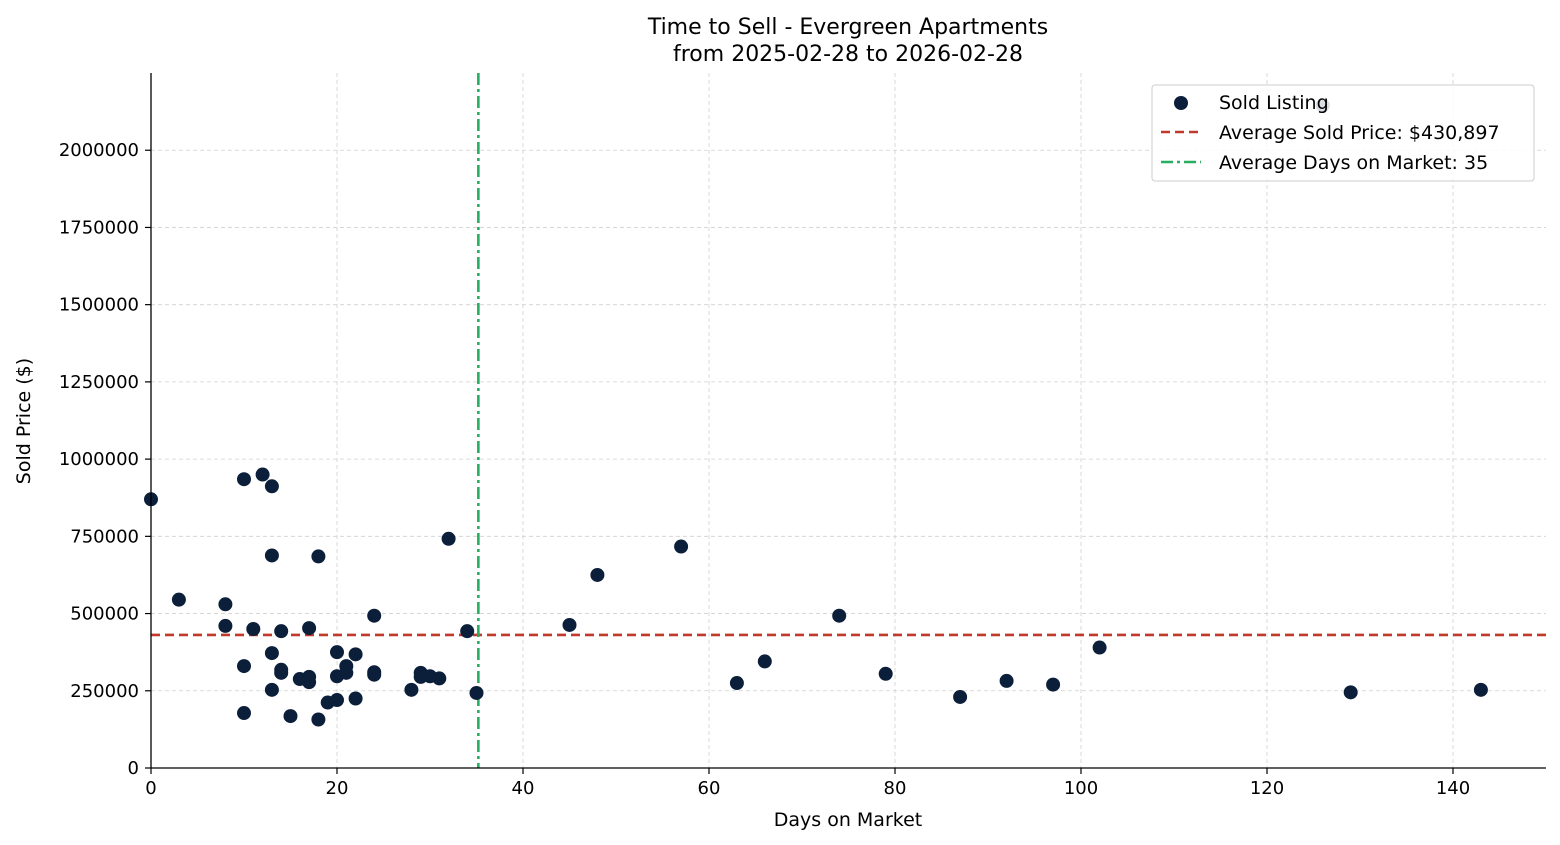 This screenshot has width=1560, height=845. What do you see at coordinates (1181, 103) in the screenshot?
I see `legend-marker-sold-listing` at bounding box center [1181, 103].